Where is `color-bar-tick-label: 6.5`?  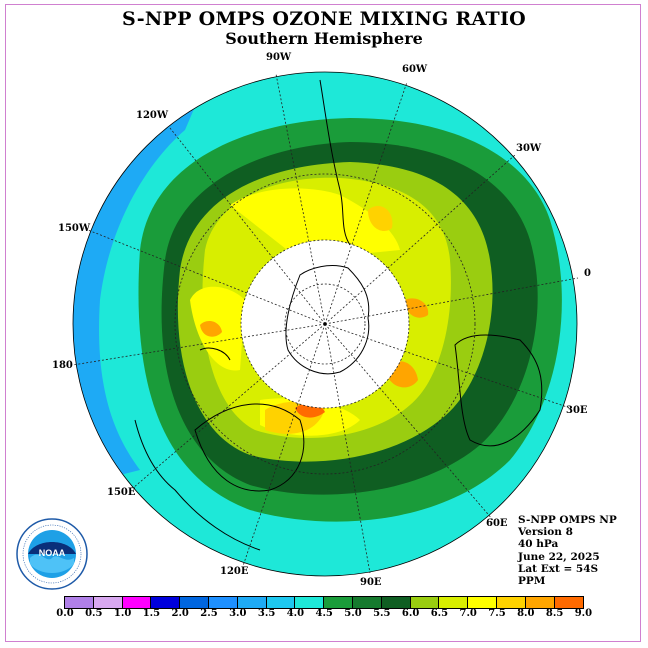 color-bar-tick-label: 6.5 is located at coordinates (439, 613).